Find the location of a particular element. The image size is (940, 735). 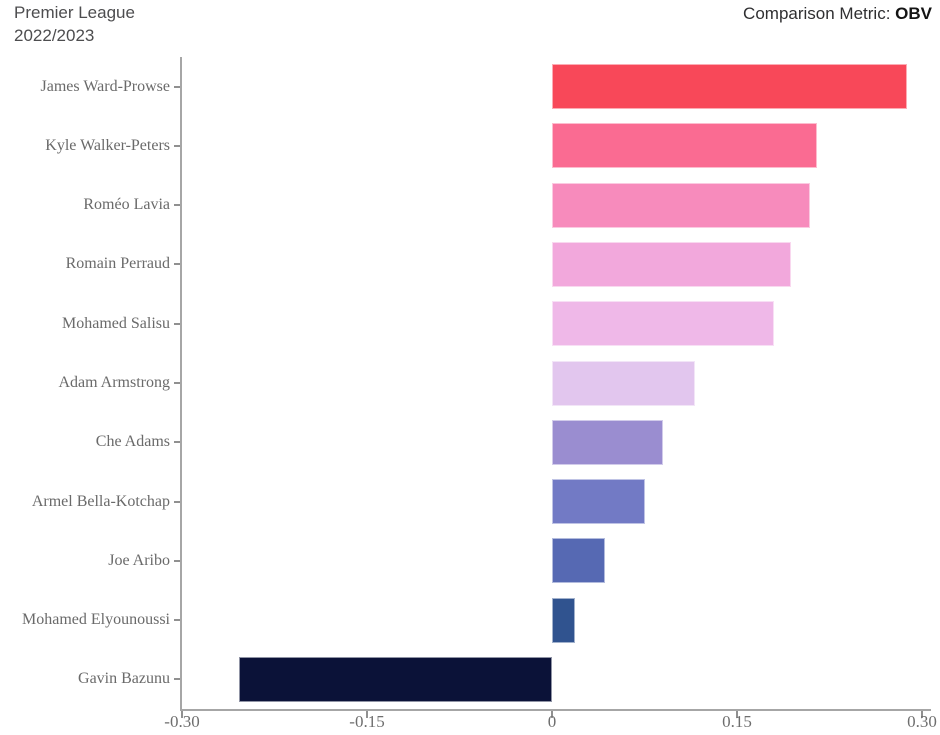

bar-adam-armstrong is located at coordinates (624, 383).